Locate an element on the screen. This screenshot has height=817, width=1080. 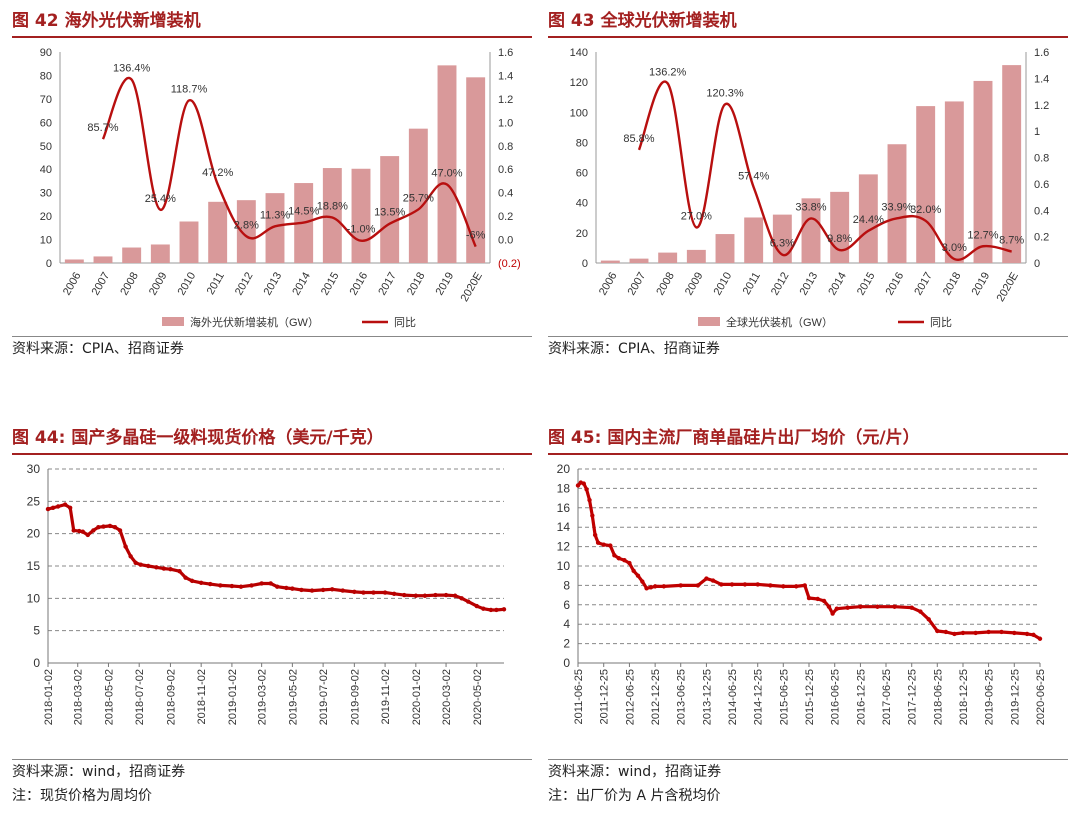
x-tick-label: 2019-06-25 is located at coordinates (990, 697).